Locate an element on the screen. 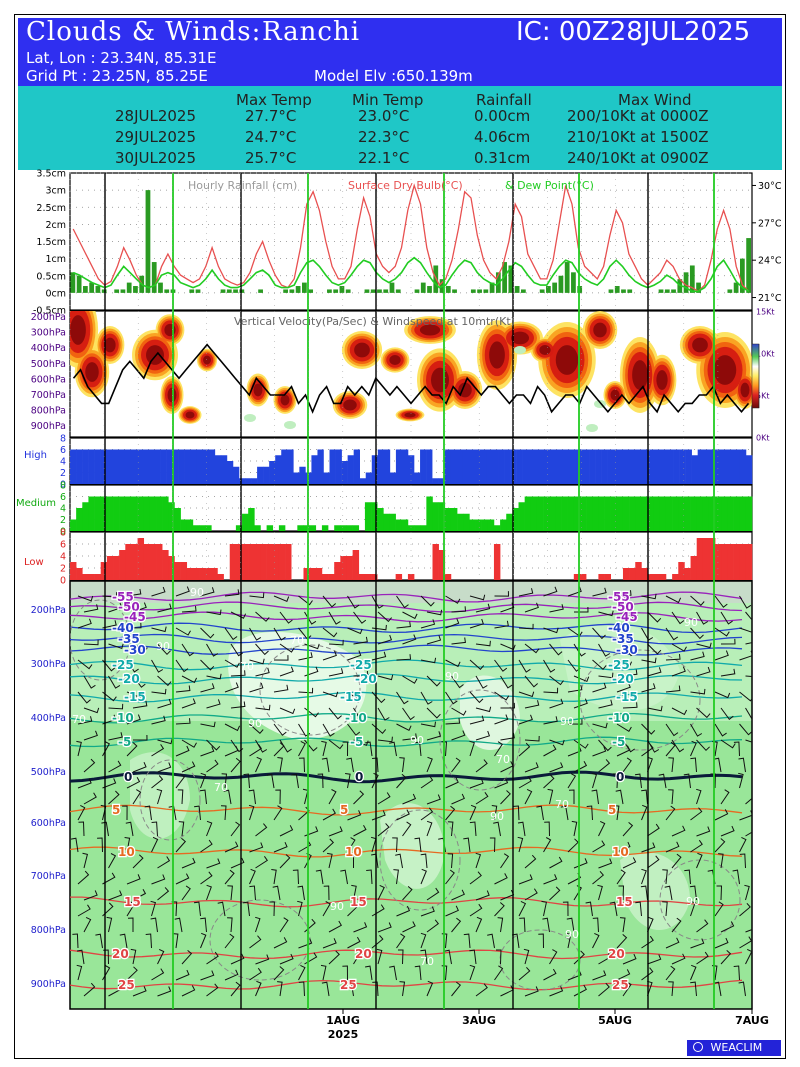 The width and height of the screenshot is (800, 1067). cloud-tick-label: 0 is located at coordinates (63, 532).